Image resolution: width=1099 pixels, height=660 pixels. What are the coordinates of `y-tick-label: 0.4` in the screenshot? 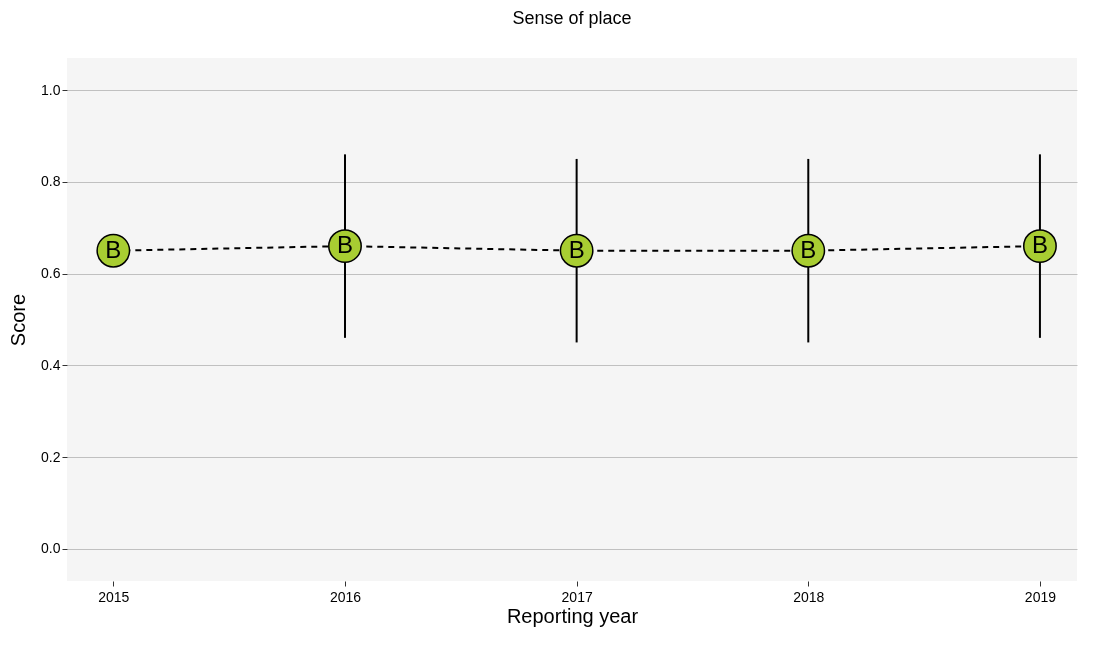 It's located at (51, 364).